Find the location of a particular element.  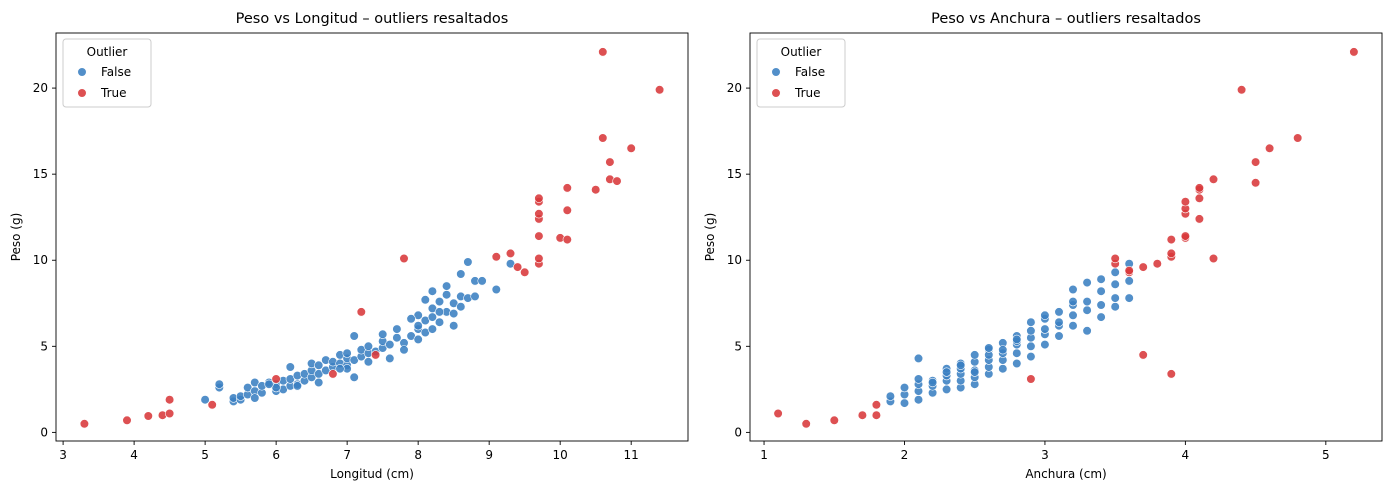

chart-title: Peso vs Anchura – outliers resaltados is located at coordinates (1066, 19).